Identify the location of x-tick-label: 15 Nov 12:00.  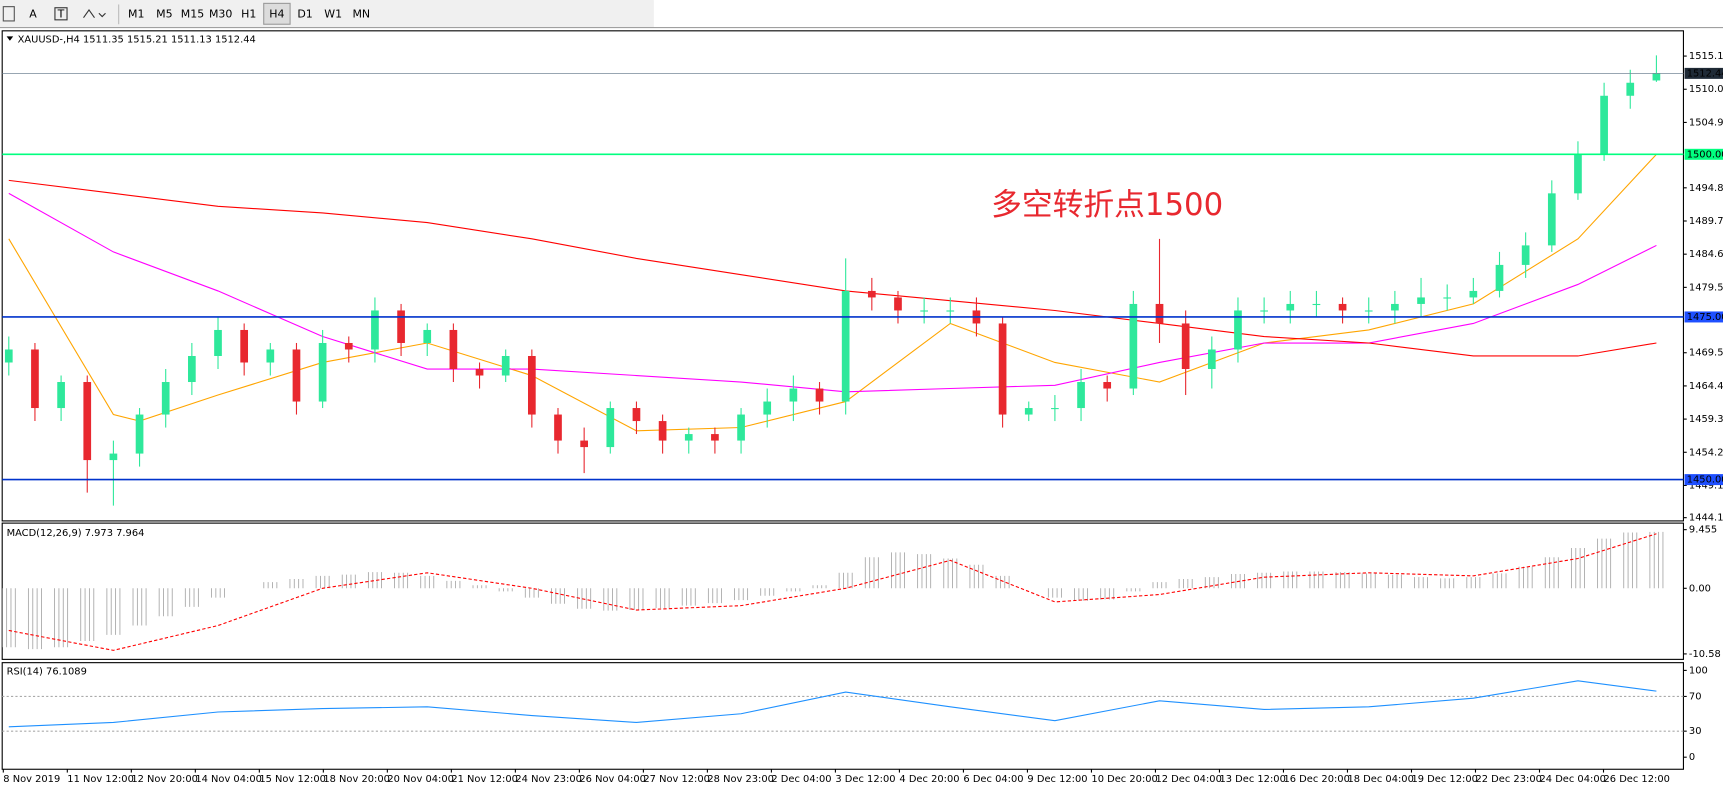
(292, 779).